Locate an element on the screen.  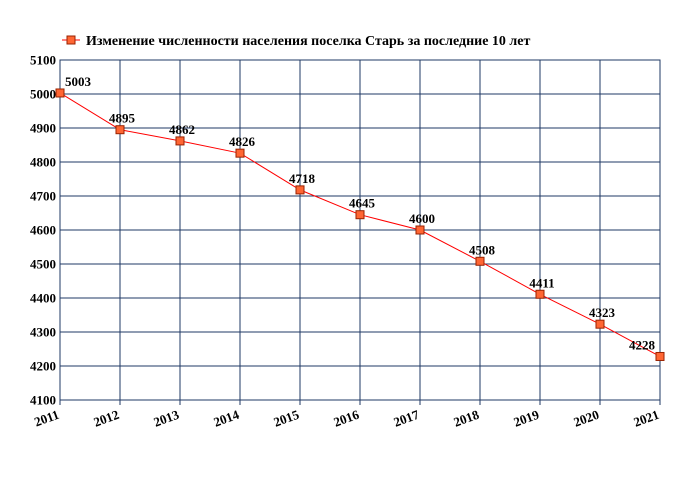
y-tick-label: 4300 is located at coordinates (43, 332).